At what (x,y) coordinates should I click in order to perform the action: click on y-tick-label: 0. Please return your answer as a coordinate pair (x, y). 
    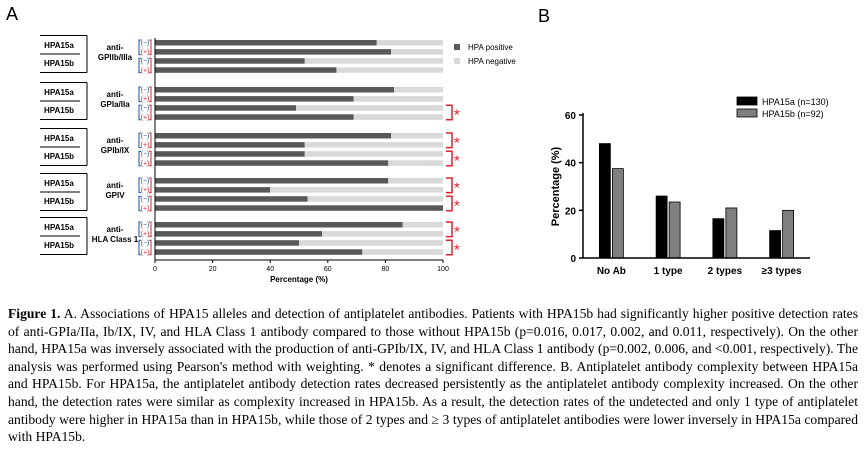
    Looking at the image, I should click on (573, 259).